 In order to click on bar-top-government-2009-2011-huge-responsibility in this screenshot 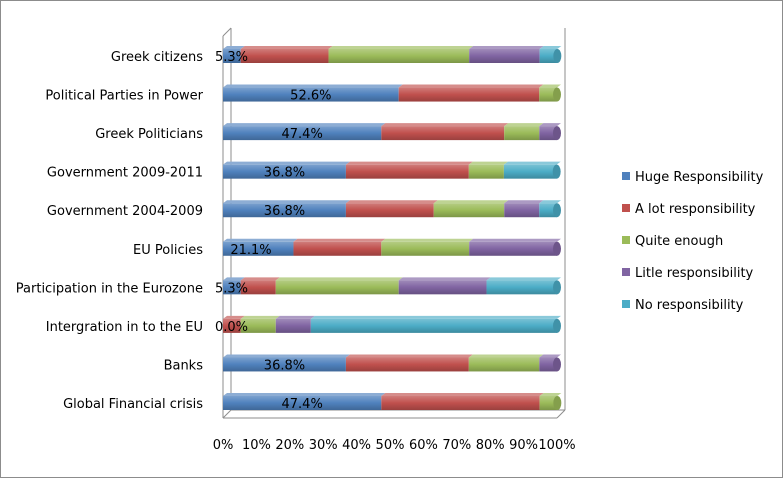, I will do `click(286, 163)`.